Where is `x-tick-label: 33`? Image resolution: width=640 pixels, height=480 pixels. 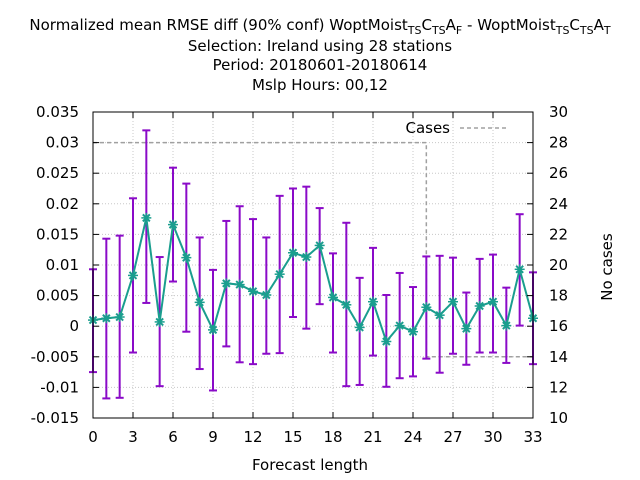
x-tick-label: 33 is located at coordinates (532, 437).